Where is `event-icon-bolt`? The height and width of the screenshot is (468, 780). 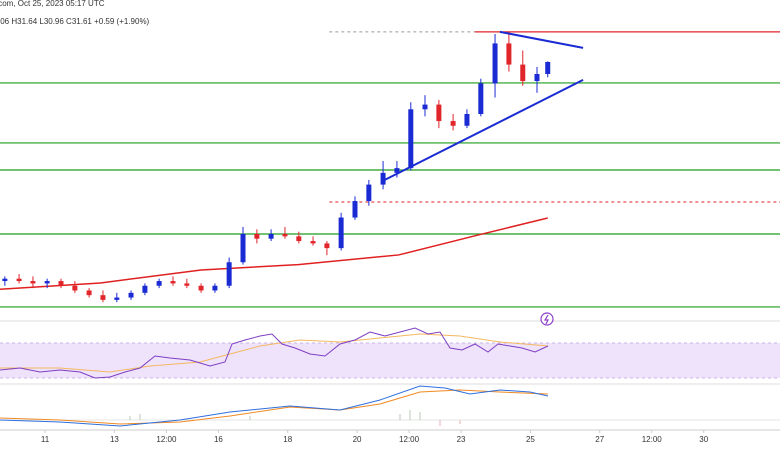
event-icon-bolt is located at coordinates (546, 319).